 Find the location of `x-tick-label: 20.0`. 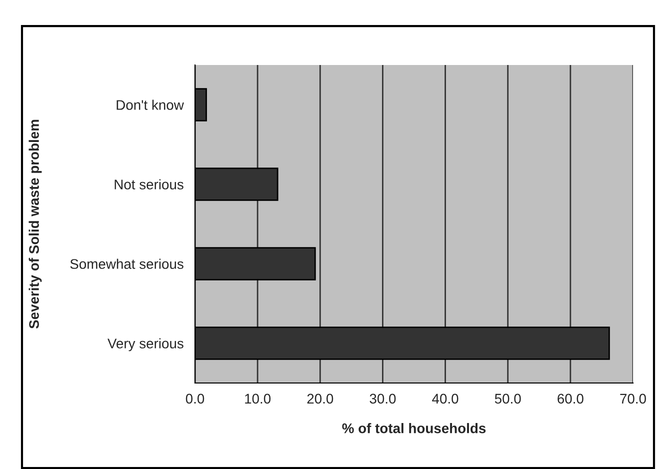

x-tick-label: 20.0 is located at coordinates (320, 399).